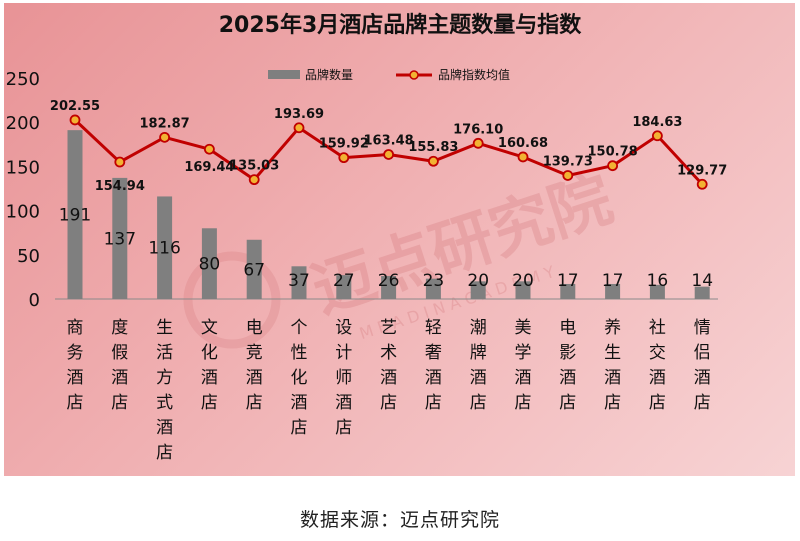 This screenshot has height=541, width=800. I want to click on line-value-label: 129.77, so click(702, 170).